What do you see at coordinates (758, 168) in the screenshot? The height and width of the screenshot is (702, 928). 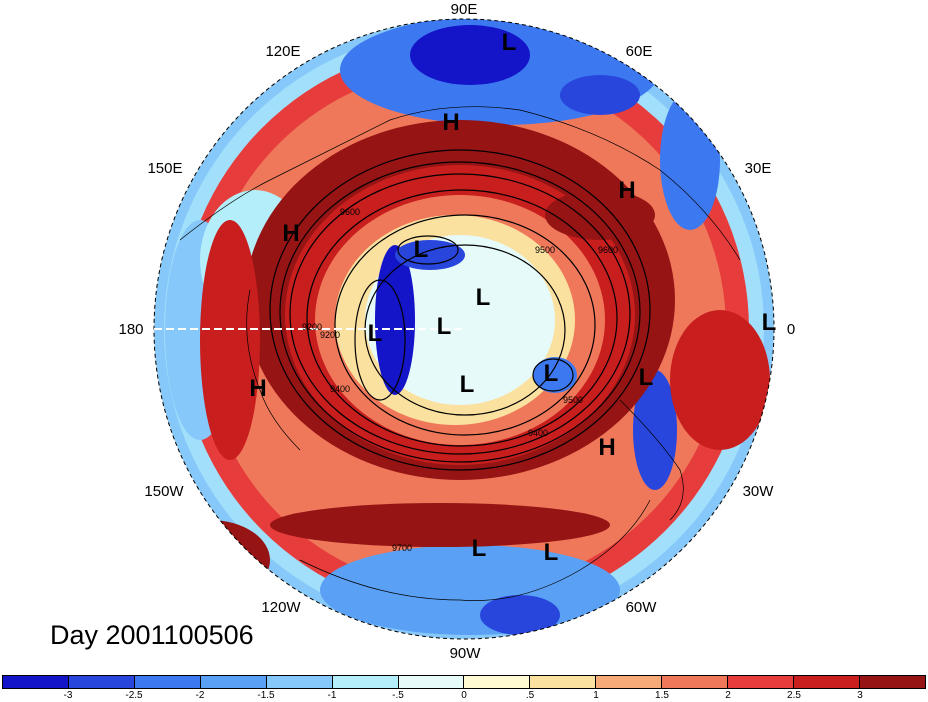 I see `lon-label-30e: 30E` at bounding box center [758, 168].